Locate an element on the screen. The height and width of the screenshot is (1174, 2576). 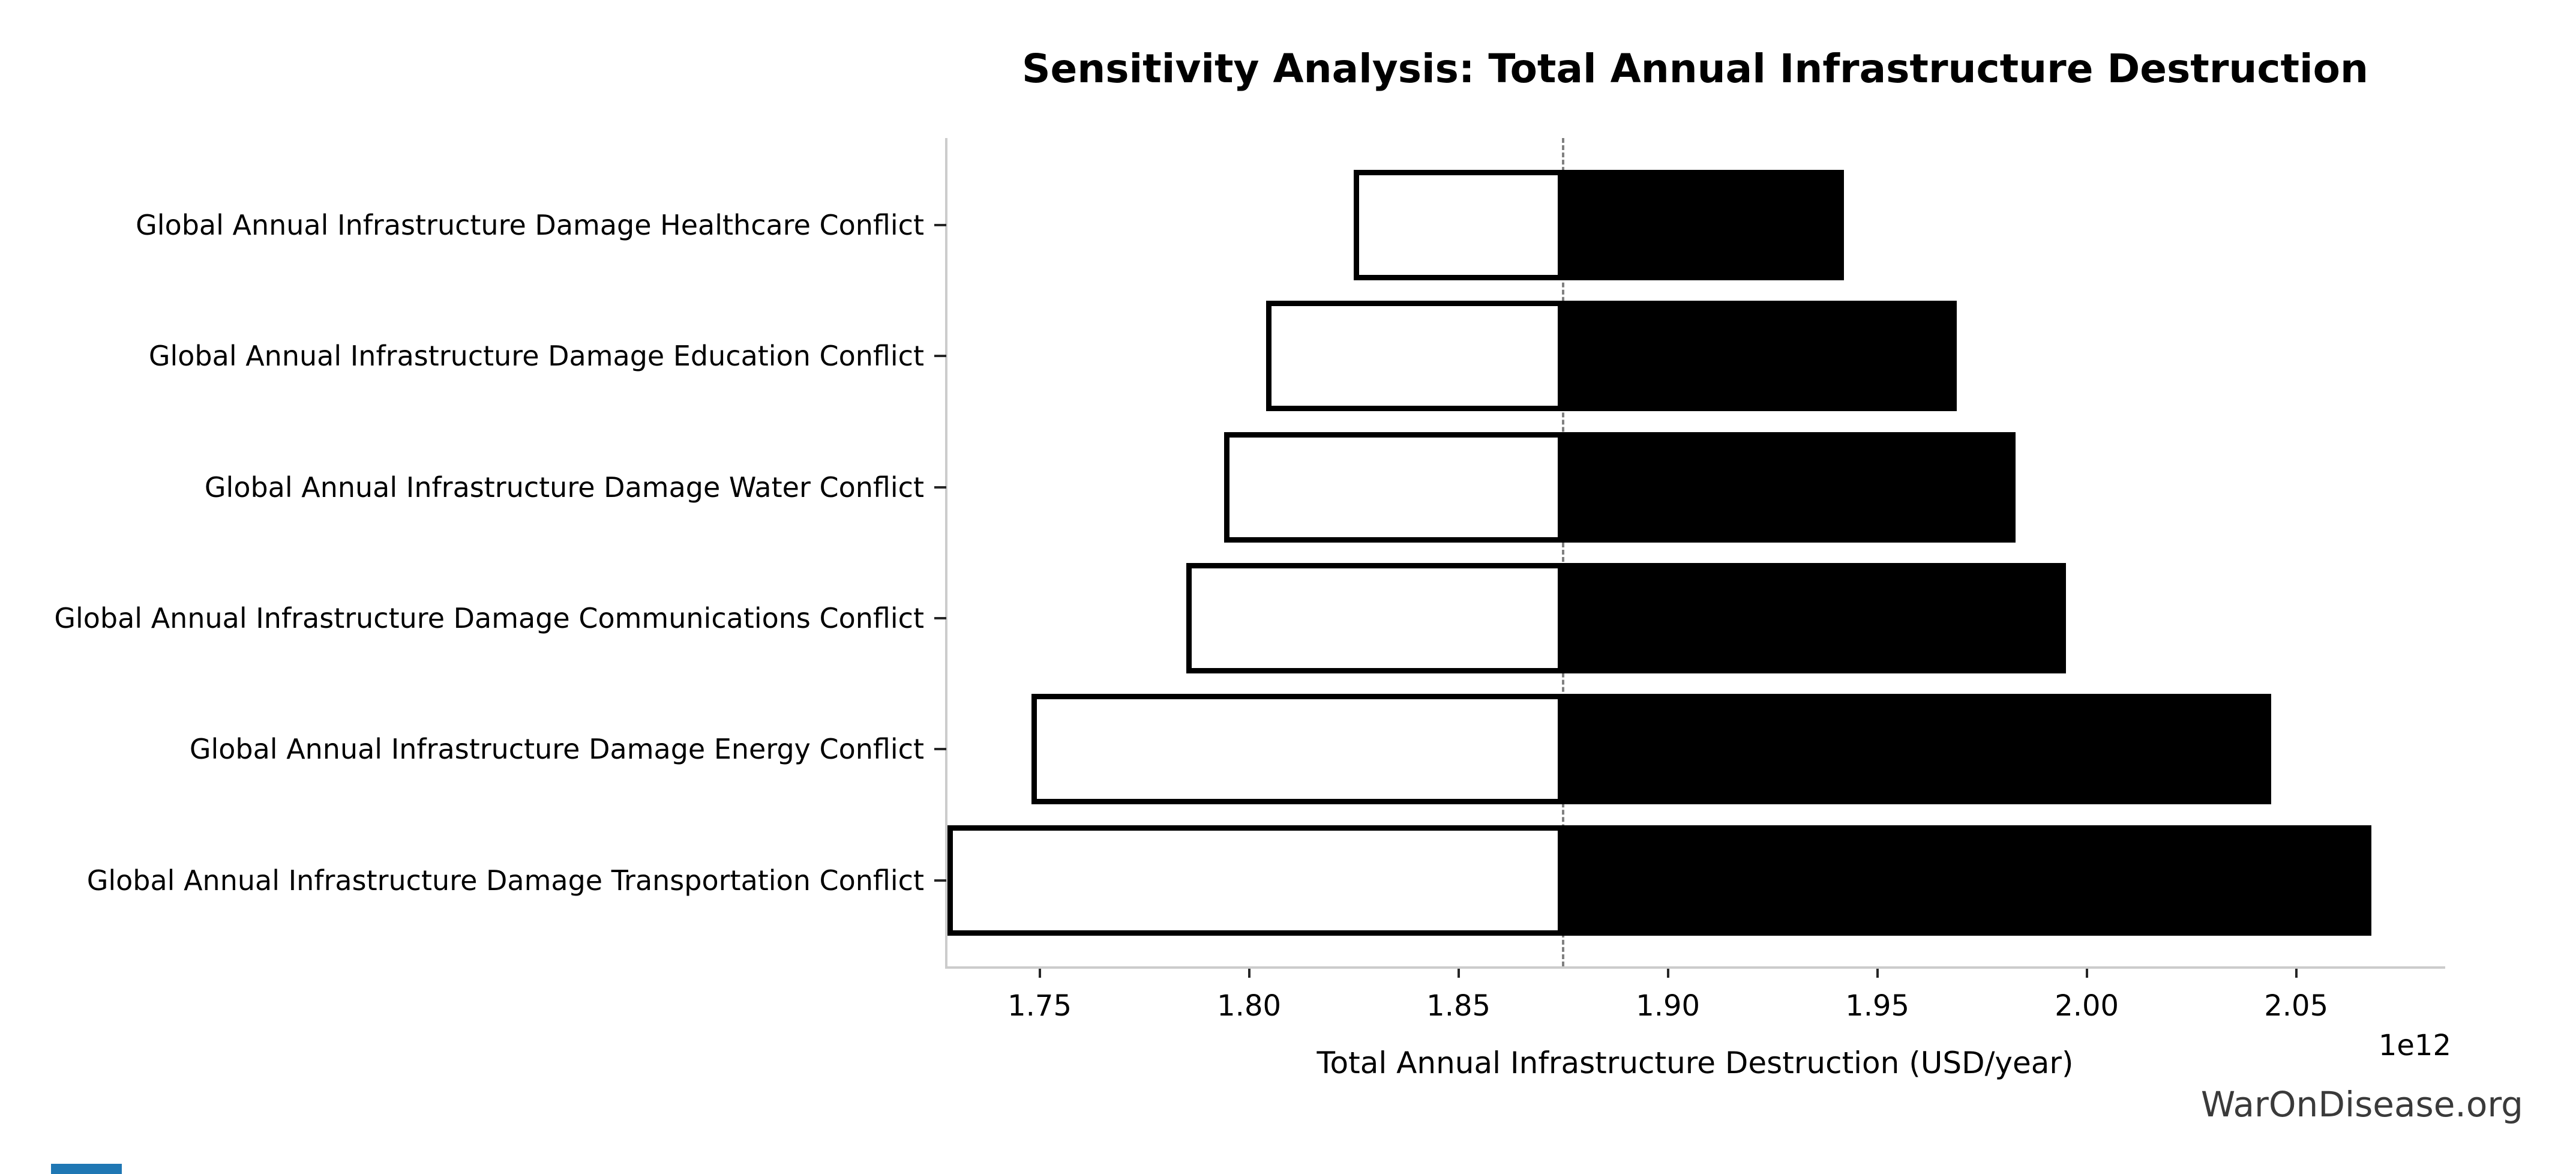
x-axis-offset-label: 1e12 is located at coordinates (2414, 1045).